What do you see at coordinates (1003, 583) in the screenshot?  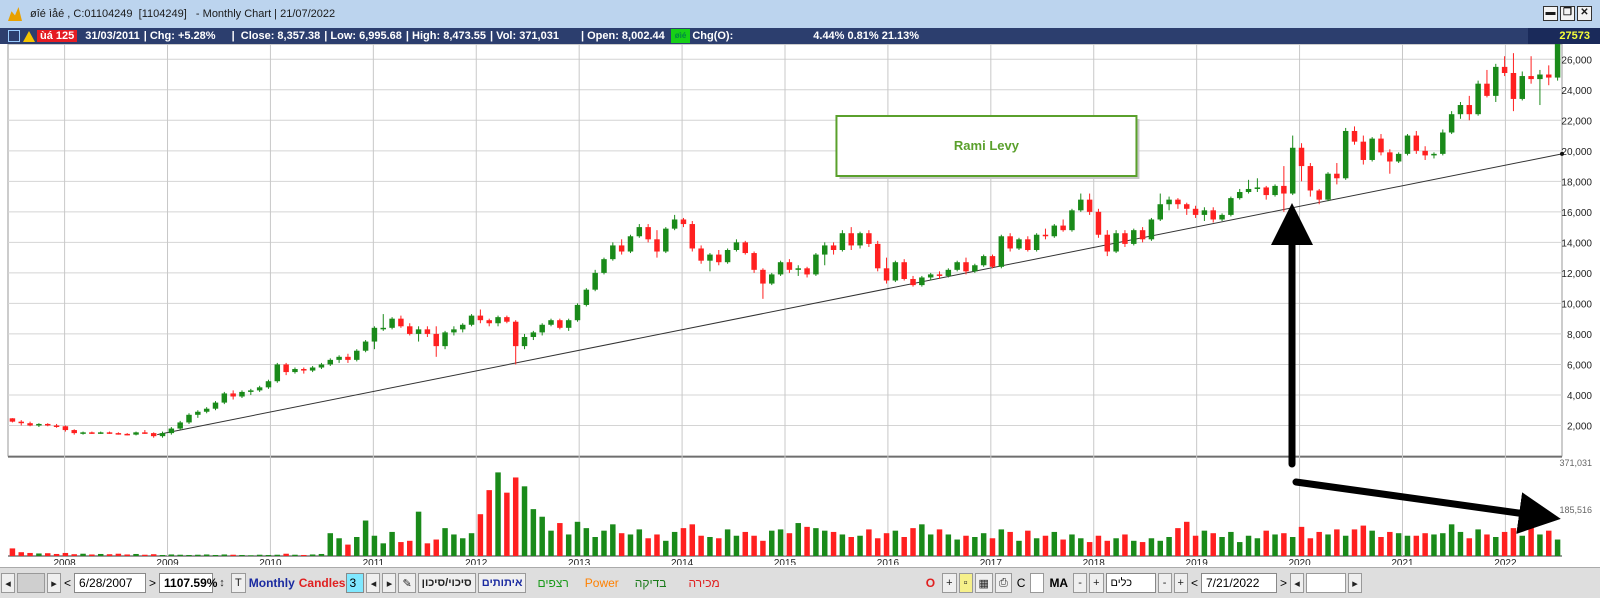 I see `print-icon: ⎙` at bounding box center [1003, 583].